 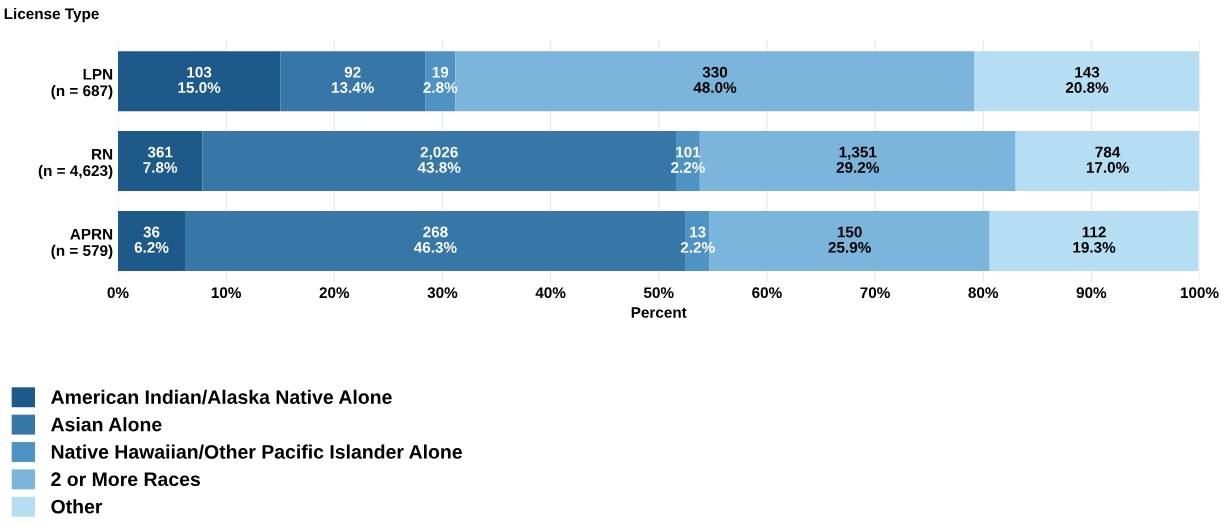 What do you see at coordinates (334, 293) in the screenshot?
I see `x-tick-label: 20%` at bounding box center [334, 293].